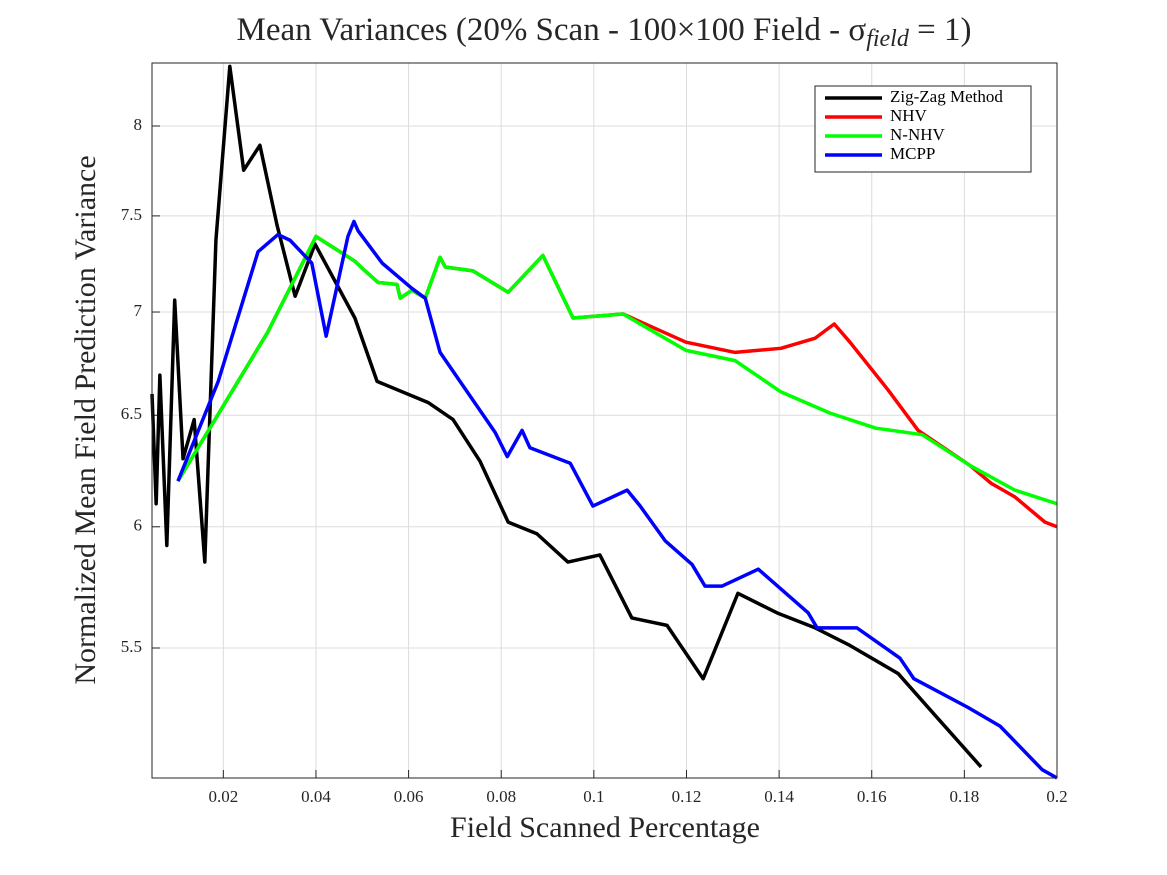  What do you see at coordinates (946, 96) in the screenshot?
I see `legend-label: Zig-Zag Method` at bounding box center [946, 96].